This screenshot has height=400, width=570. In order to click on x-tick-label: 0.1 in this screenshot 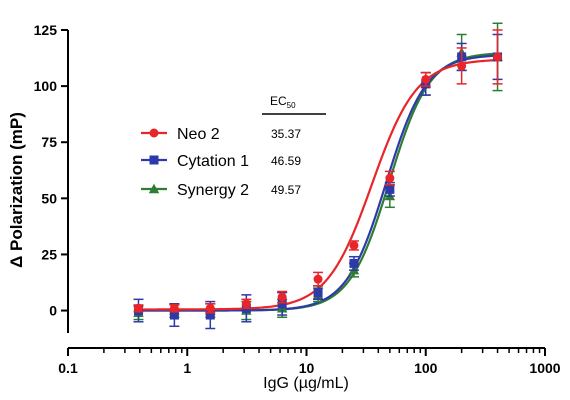, I will do `click(68, 368)`.